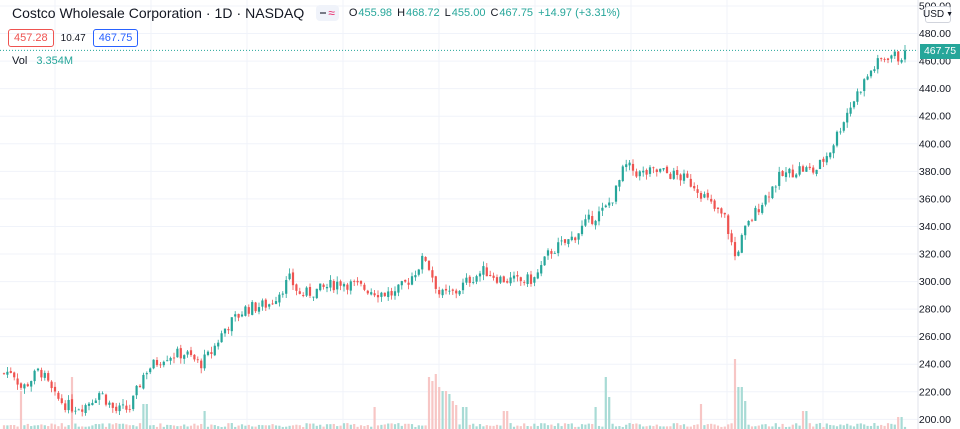 The width and height of the screenshot is (960, 429). Describe the element at coordinates (115, 38) in the screenshot. I see `ask-price-button: 467.75` at that location.